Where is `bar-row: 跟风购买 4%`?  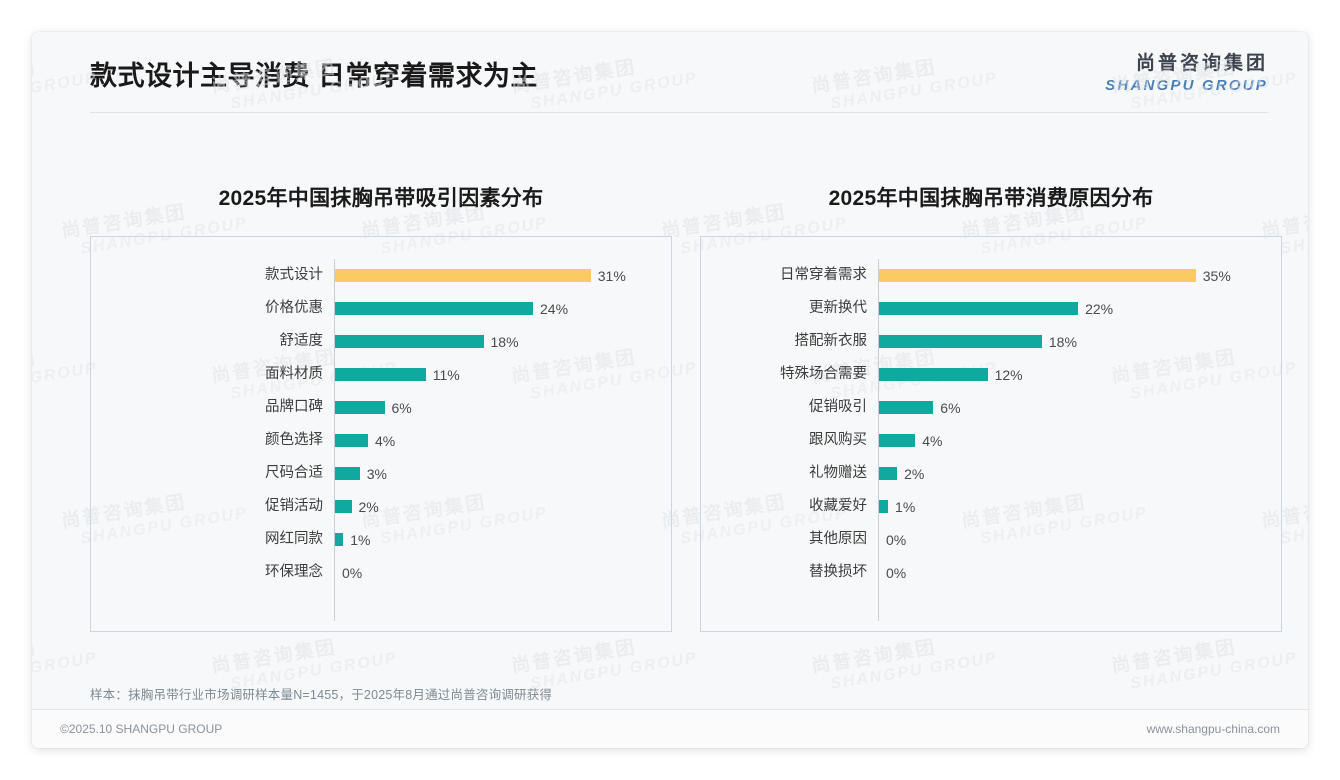
bar-row: 跟风购买 4% is located at coordinates (991, 440).